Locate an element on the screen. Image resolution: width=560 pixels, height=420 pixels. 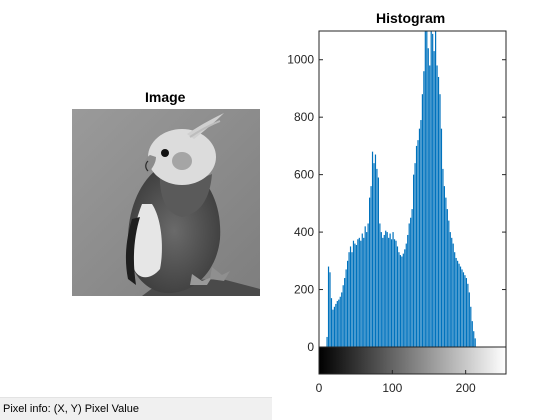
y-tick-label: 200 is located at coordinates (304, 290).